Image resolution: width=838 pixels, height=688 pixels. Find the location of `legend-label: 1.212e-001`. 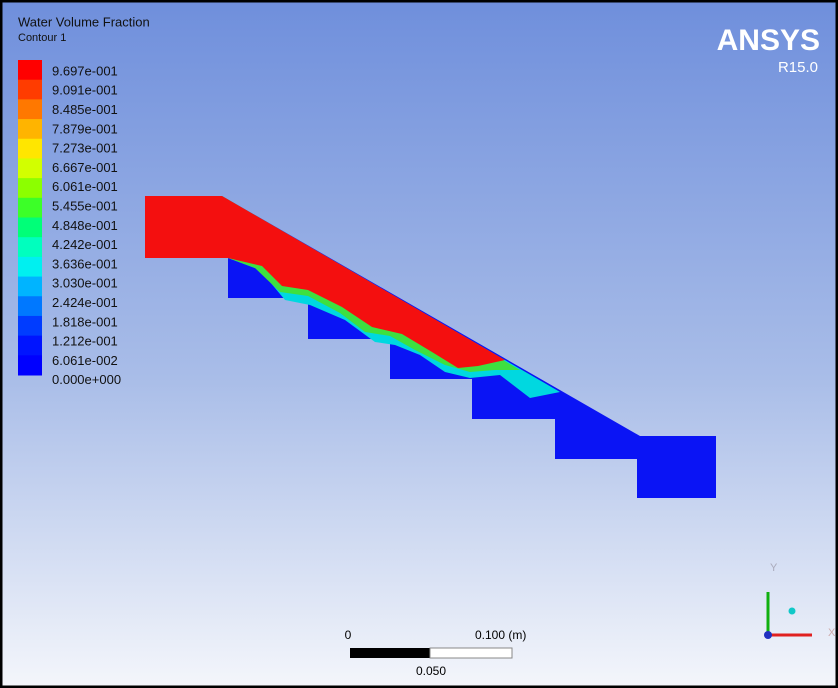

legend-label: 1.212e-001 is located at coordinates (85, 341).